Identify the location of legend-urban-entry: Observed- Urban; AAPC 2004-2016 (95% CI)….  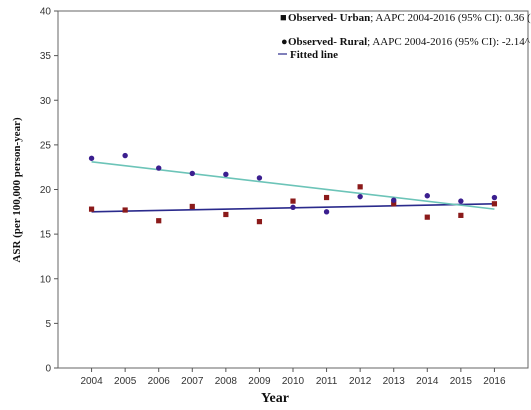
(409, 18).